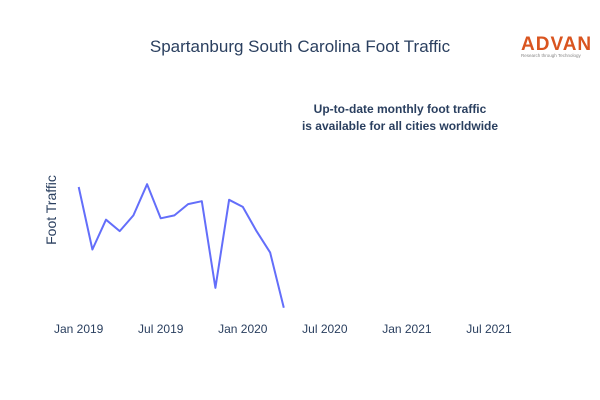 This screenshot has height=400, width=600. I want to click on x-tick-label: Jul 2019, so click(161, 329).